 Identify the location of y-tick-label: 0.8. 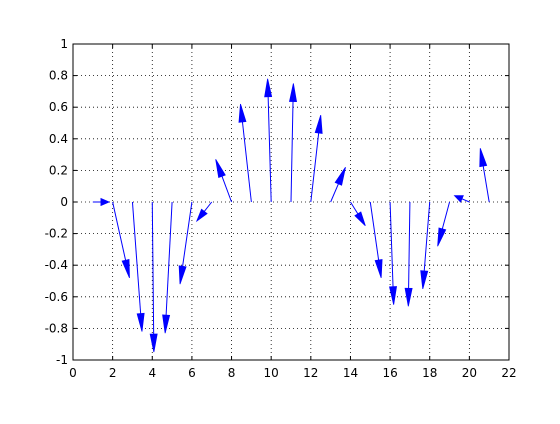
(58, 76).